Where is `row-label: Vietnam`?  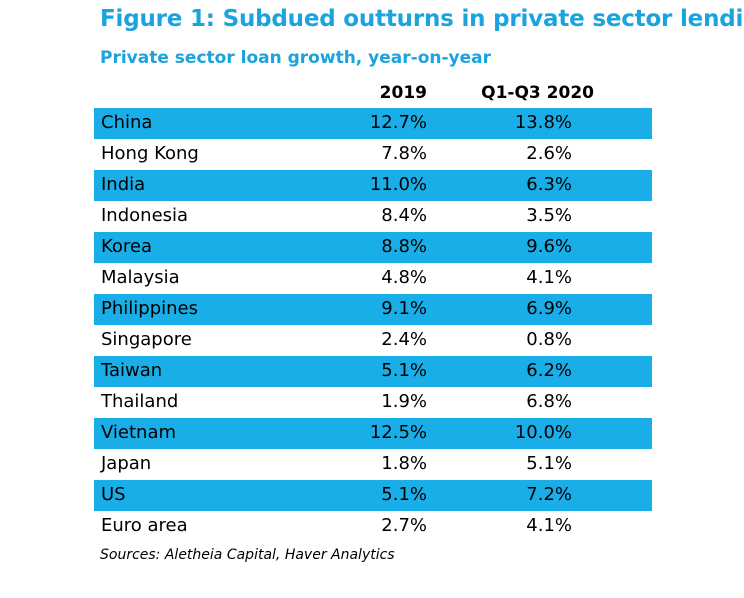 row-label: Vietnam is located at coordinates (139, 432).